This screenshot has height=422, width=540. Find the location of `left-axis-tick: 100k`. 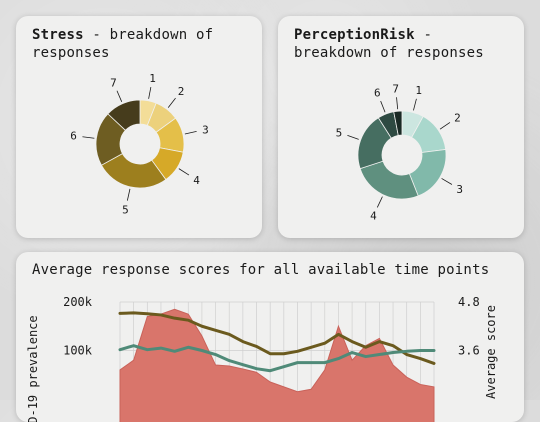

left-axis-tick: 100k is located at coordinates (78, 351).